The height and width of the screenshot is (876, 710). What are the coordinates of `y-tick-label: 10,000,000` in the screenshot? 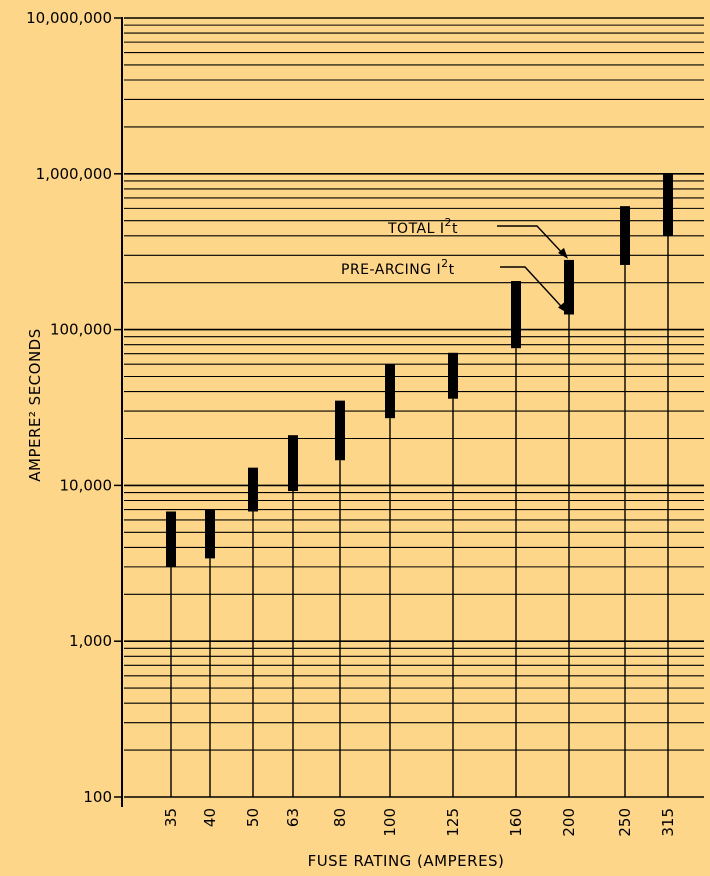 It's located at (69, 18).